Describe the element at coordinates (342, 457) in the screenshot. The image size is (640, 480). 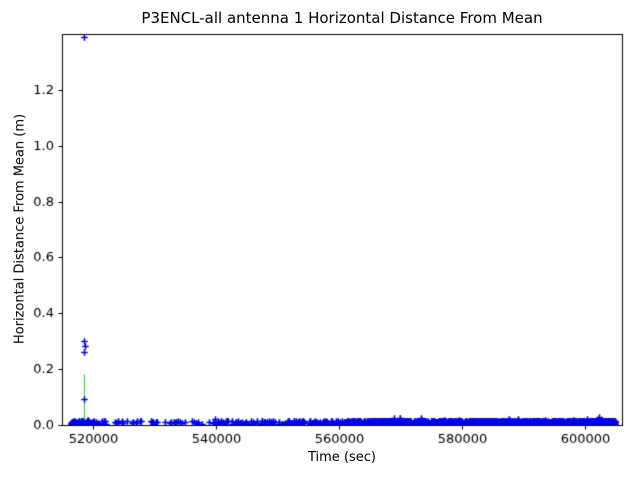
I see `x-axis-label: Time (sec)` at that location.